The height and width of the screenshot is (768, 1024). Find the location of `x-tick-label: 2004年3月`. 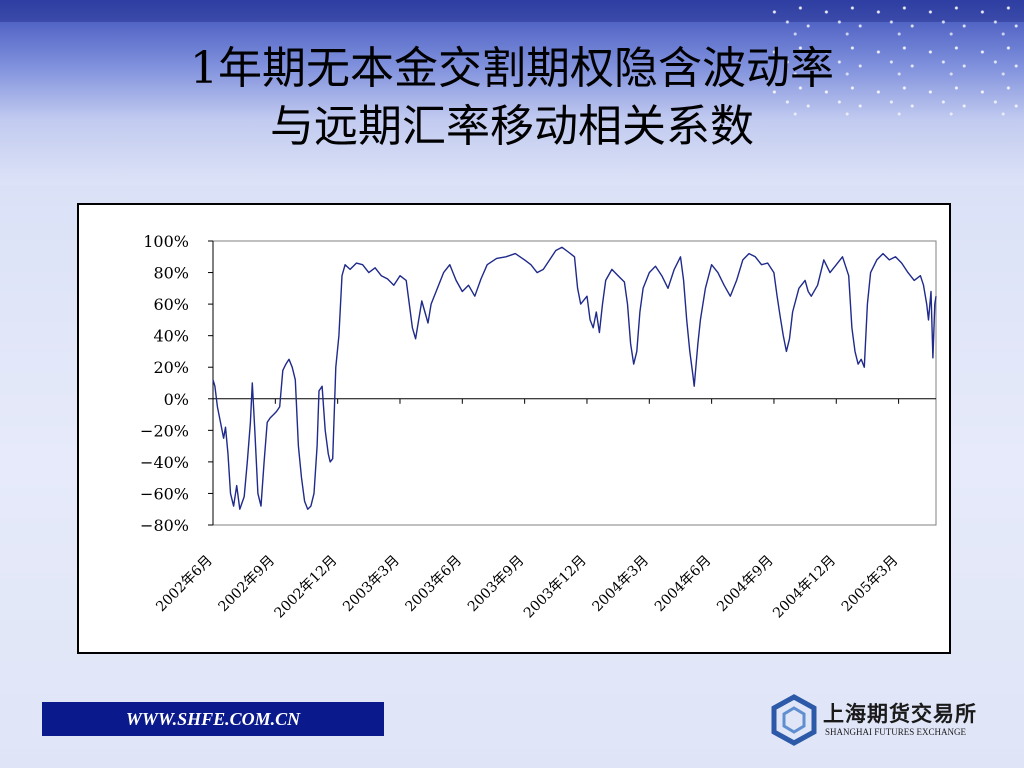

x-tick-label: 2004年3月 is located at coordinates (621, 584).